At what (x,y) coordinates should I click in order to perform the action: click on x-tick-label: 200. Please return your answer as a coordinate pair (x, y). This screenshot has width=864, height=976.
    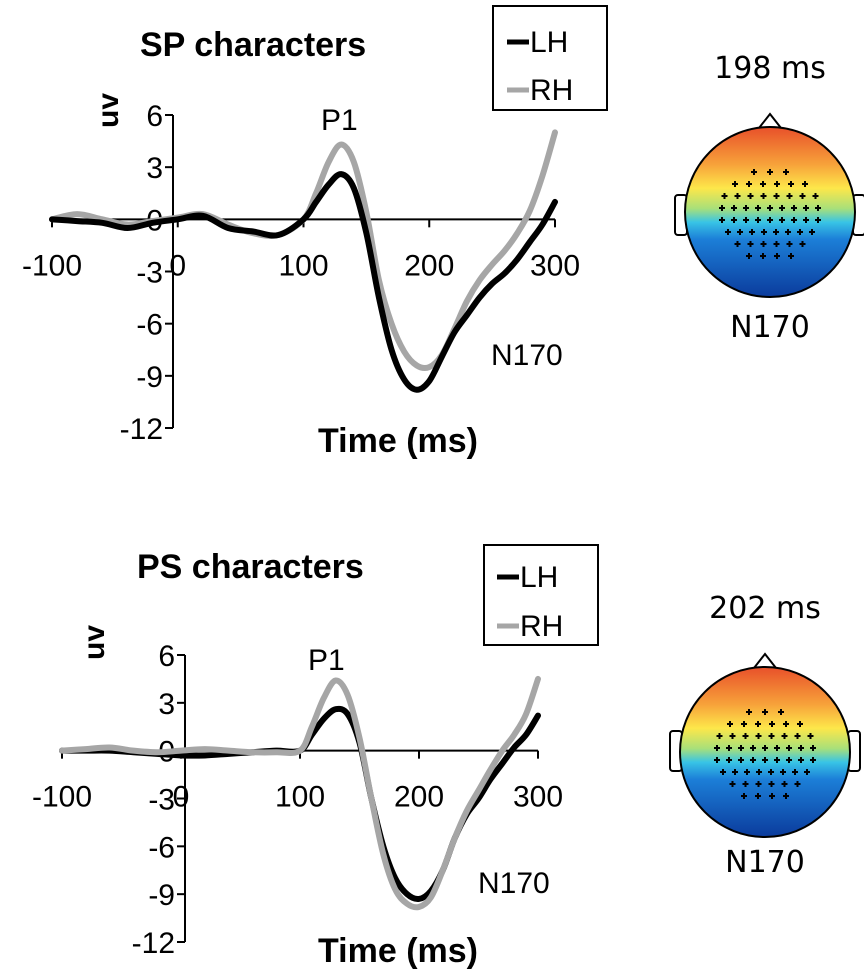
    Looking at the image, I should click on (419, 797).